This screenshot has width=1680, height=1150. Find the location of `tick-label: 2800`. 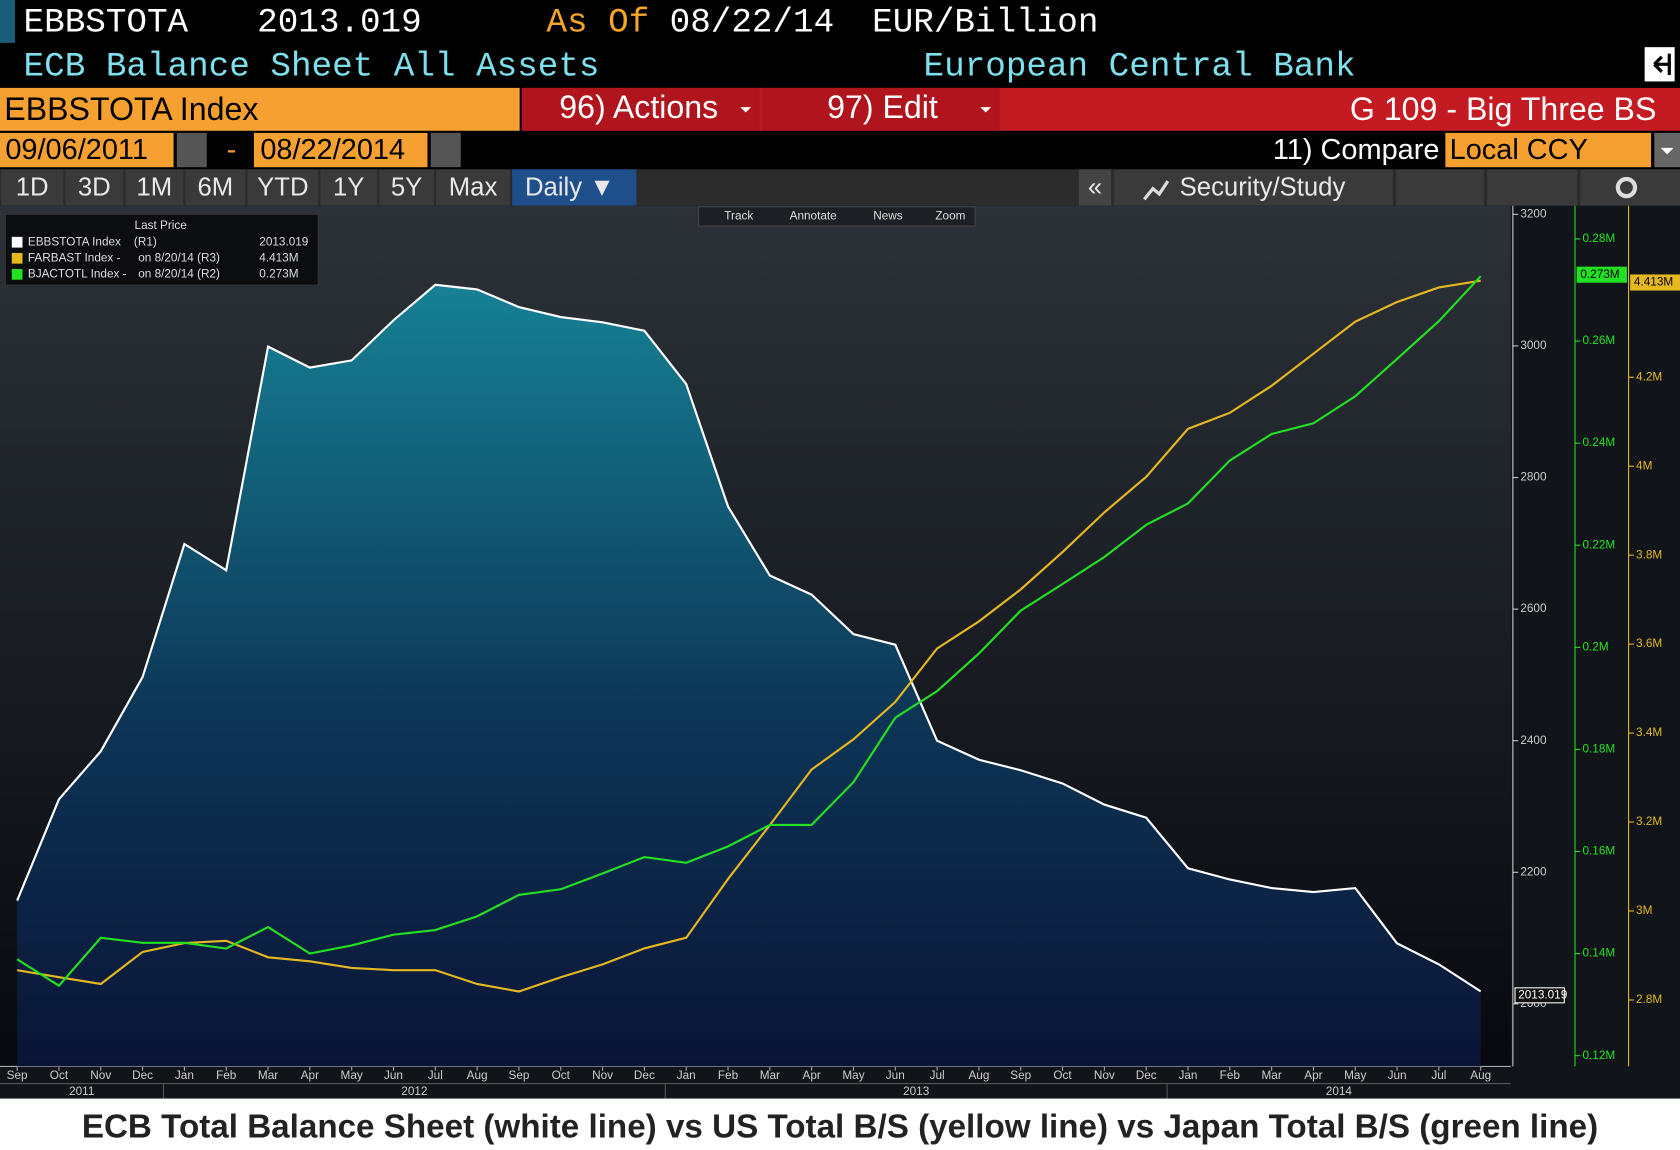

tick-label: 2800 is located at coordinates (1533, 477).